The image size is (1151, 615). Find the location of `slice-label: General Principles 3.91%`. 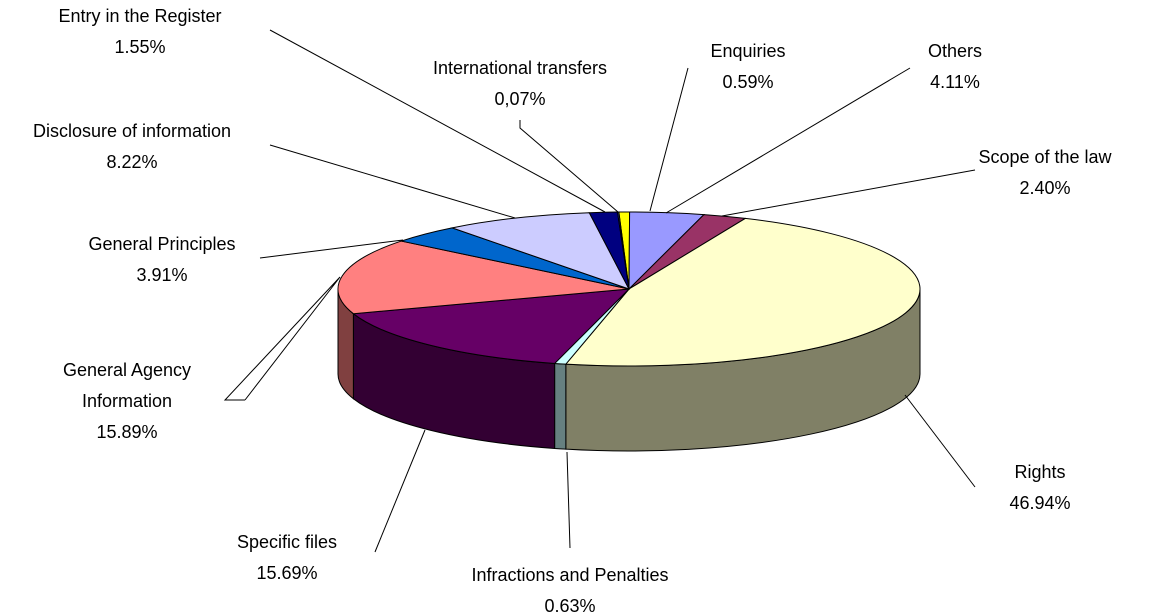

slice-label: General Principles 3.91% is located at coordinates (161, 260).